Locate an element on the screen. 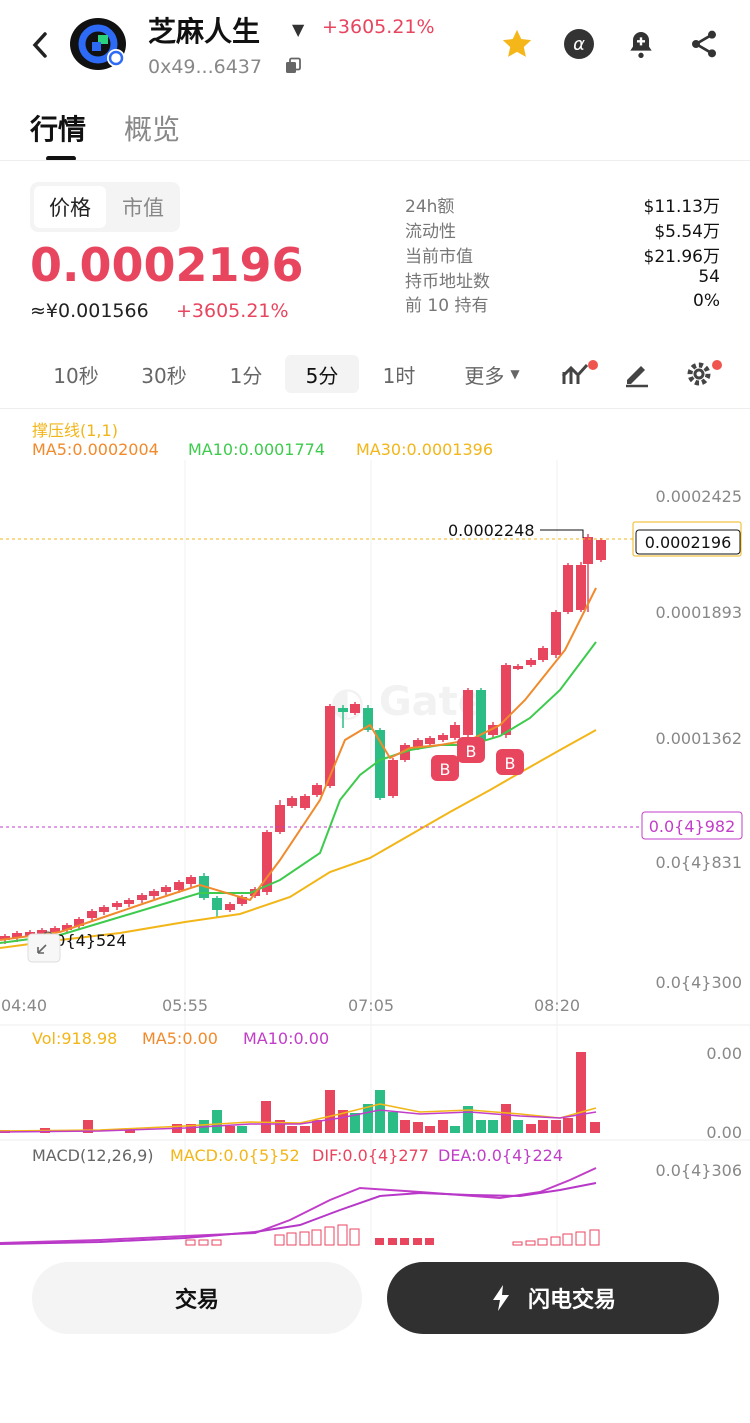 The width and height of the screenshot is (750, 1423). top-bar: 芝麻人生 ▼ +3605.21% 0x49...6437 α is located at coordinates (375, 50).